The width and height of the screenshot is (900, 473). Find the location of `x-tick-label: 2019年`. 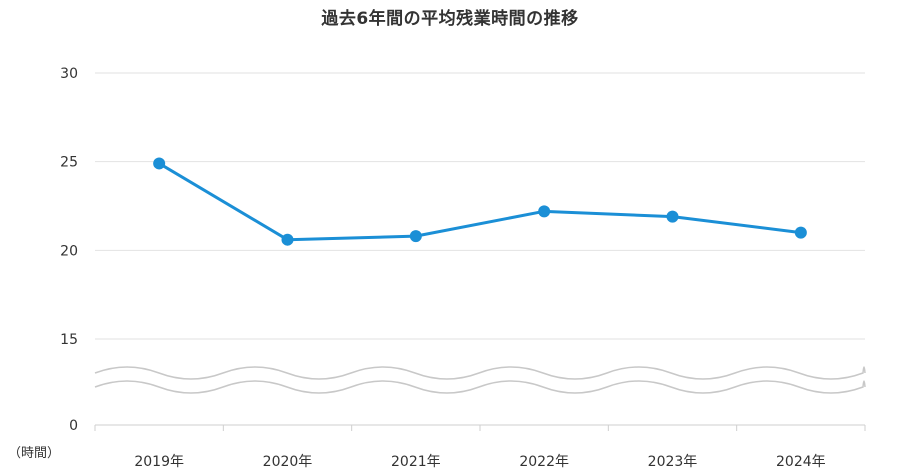

x-tick-label: 2019年 is located at coordinates (159, 462).